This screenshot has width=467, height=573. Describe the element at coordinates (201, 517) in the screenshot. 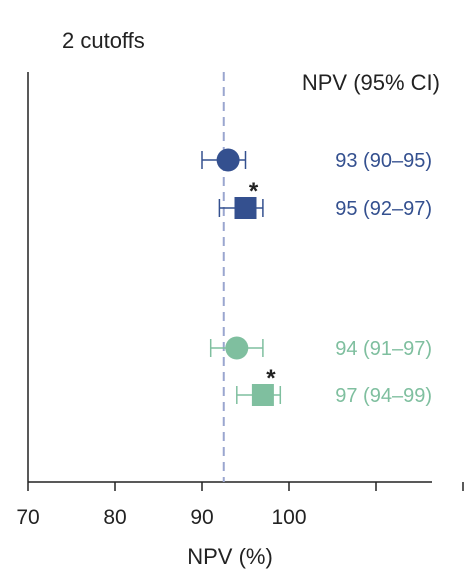

I see `x-tick-label: 90` at that location.